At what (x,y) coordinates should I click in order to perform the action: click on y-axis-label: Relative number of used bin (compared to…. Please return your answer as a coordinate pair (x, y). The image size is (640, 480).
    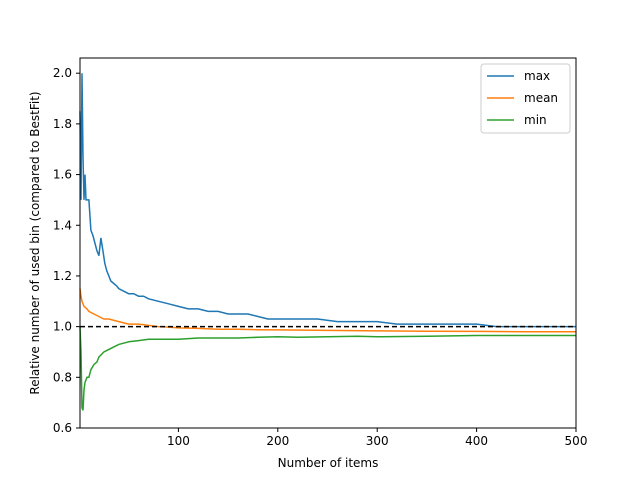
    Looking at the image, I should click on (35, 242).